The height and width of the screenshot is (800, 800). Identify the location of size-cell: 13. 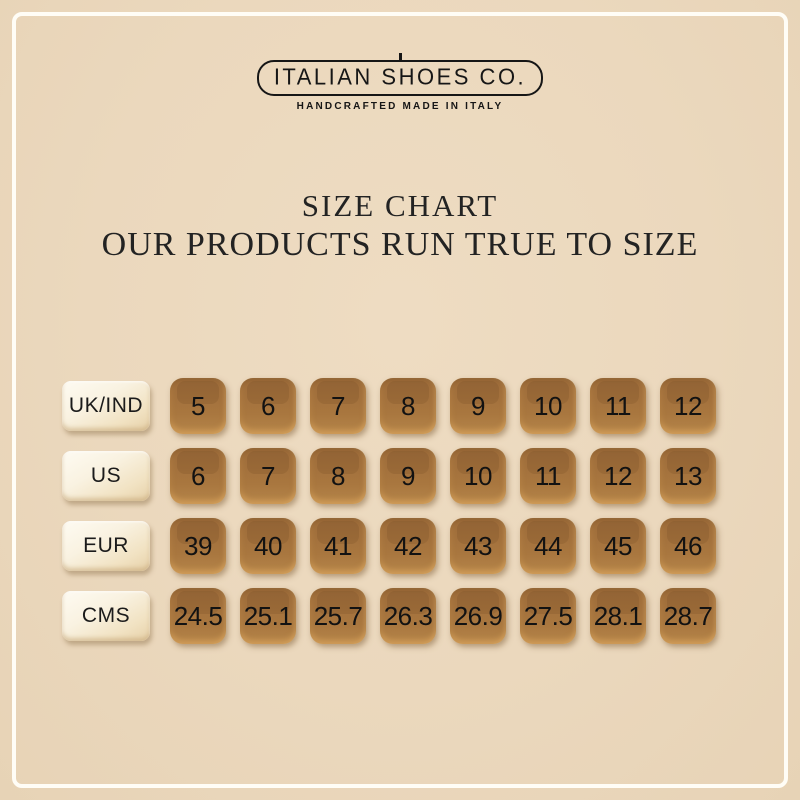
(688, 476).